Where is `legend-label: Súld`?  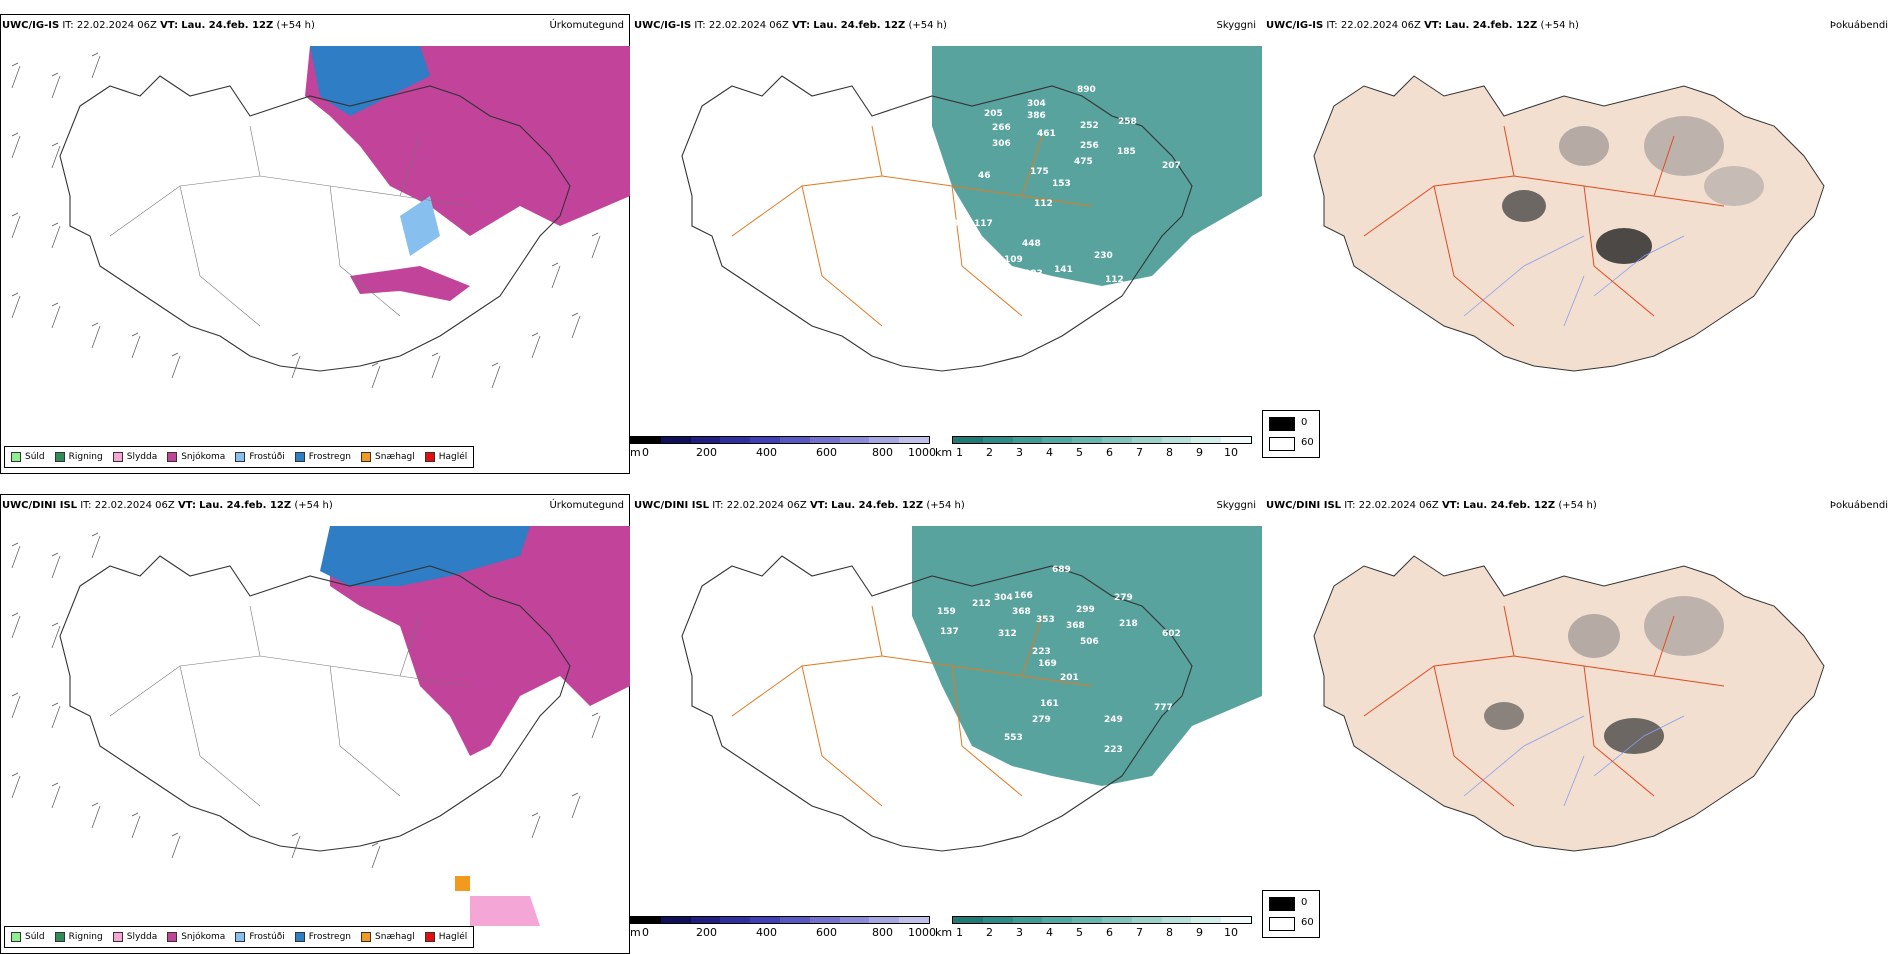 legend-label: Súld is located at coordinates (35, 937).